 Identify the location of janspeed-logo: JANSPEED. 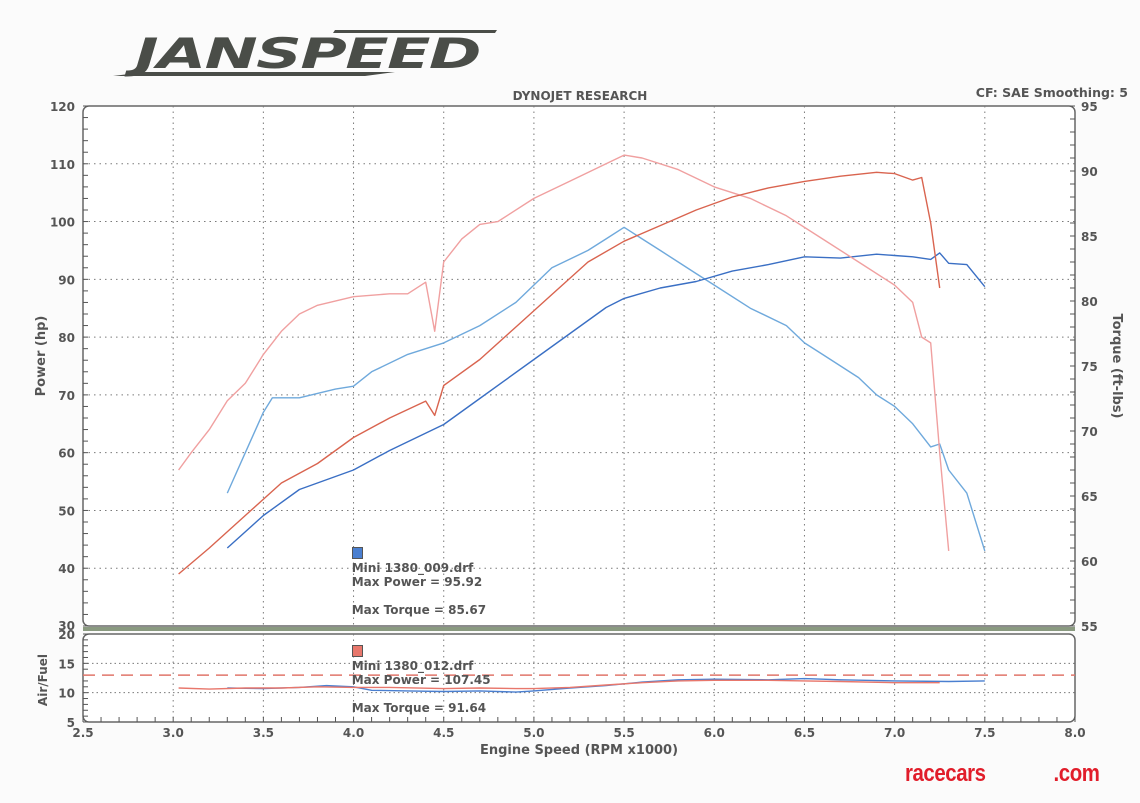
(305, 53).